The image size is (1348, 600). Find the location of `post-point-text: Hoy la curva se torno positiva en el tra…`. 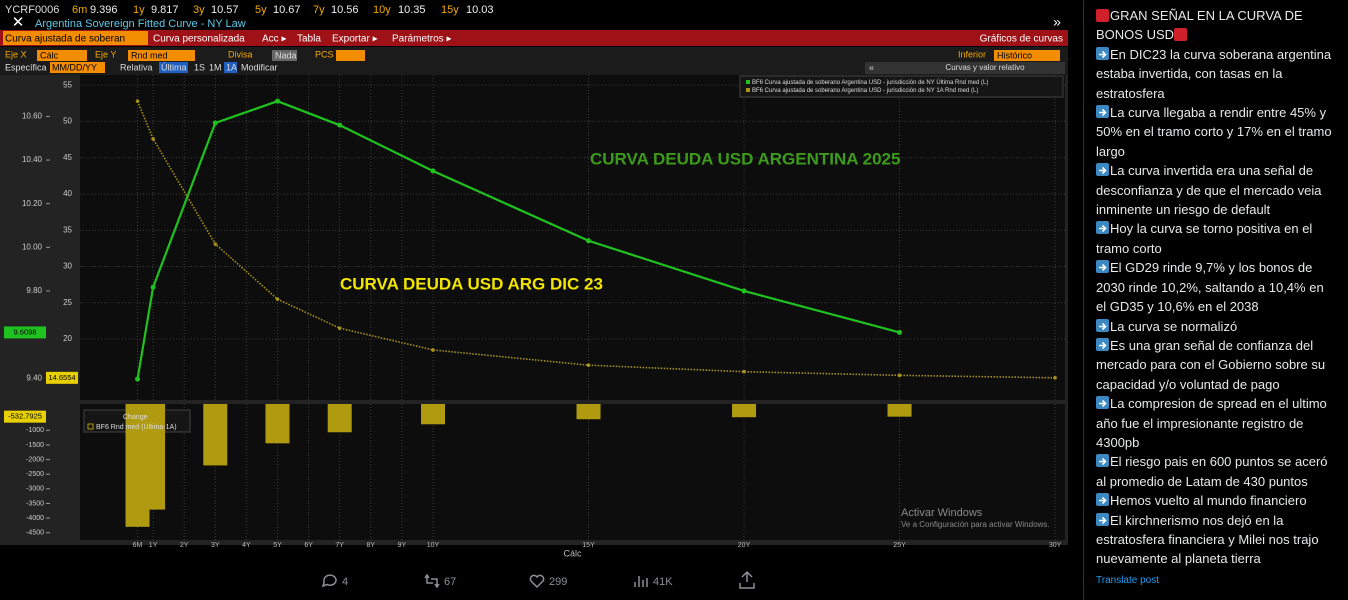

post-point-text: Hoy la curva se torno positiva en el tra… is located at coordinates (1204, 238).